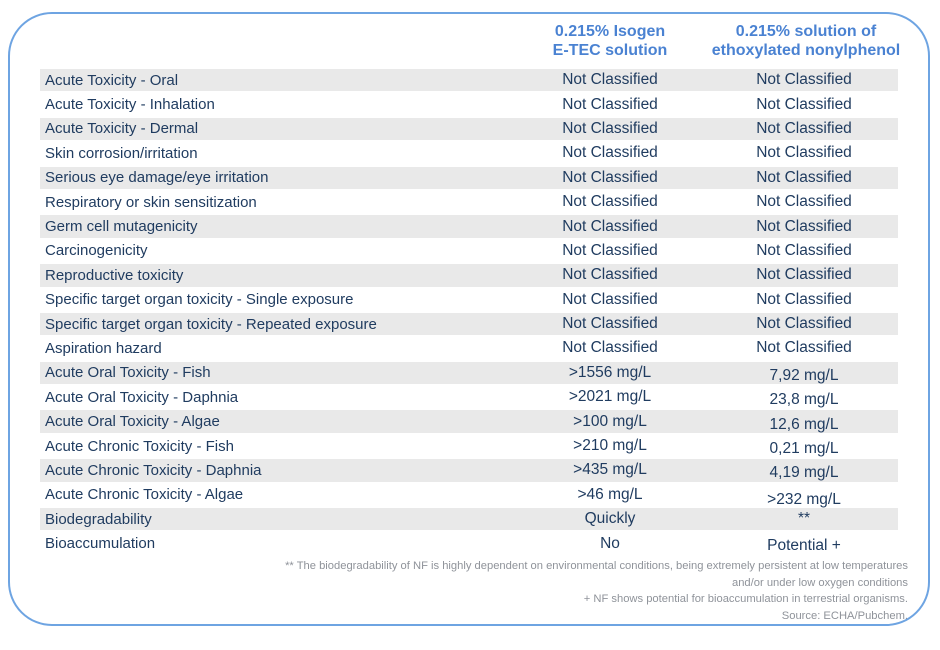 The width and height of the screenshot is (940, 650). I want to click on hazard-endpoint-label: Acute Oral Toxicity - Daphnia, so click(142, 397).